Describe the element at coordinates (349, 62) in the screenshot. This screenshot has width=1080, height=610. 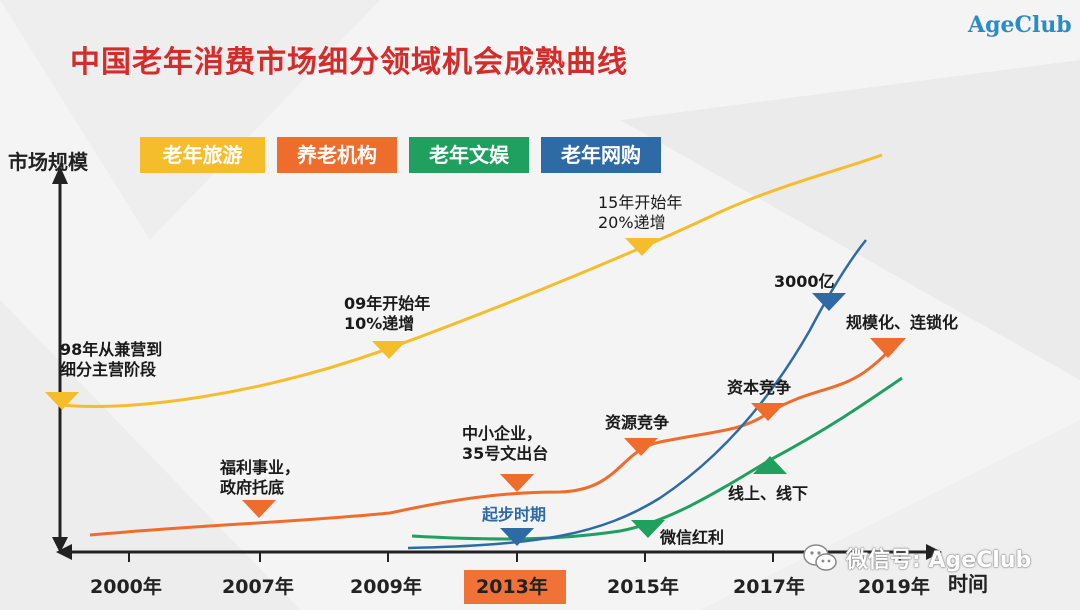
I see `page-title: 中国老年消费市场细分领域机会成熟曲线` at that location.